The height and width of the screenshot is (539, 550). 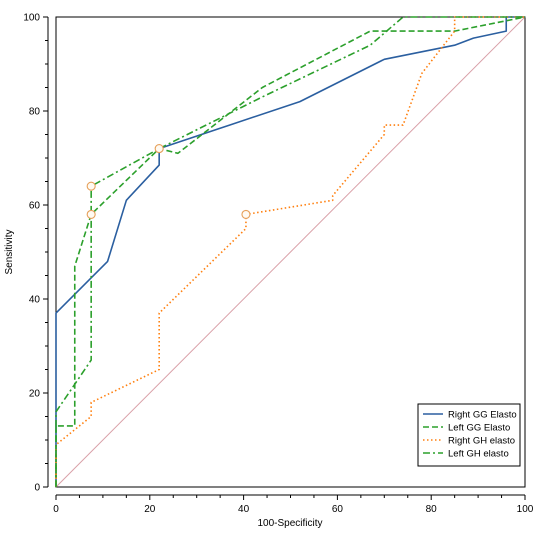 What do you see at coordinates (481, 441) in the screenshot?
I see `legend-label-3: Right GH elasto` at bounding box center [481, 441].